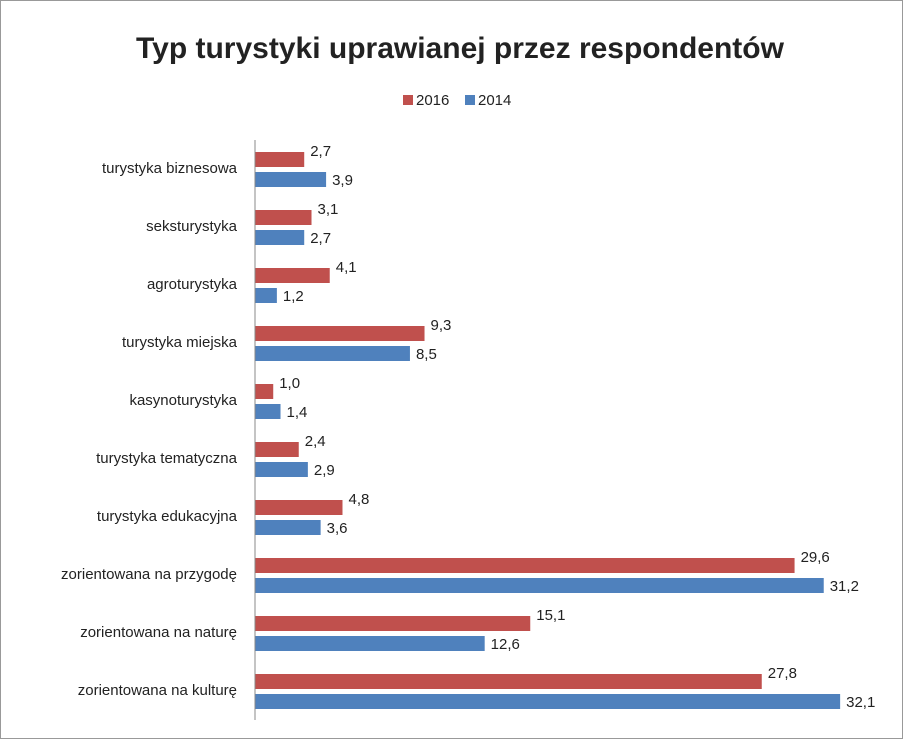  Describe the element at coordinates (167, 458) in the screenshot. I see `y-tick-label: turystyka tematyczna` at that location.